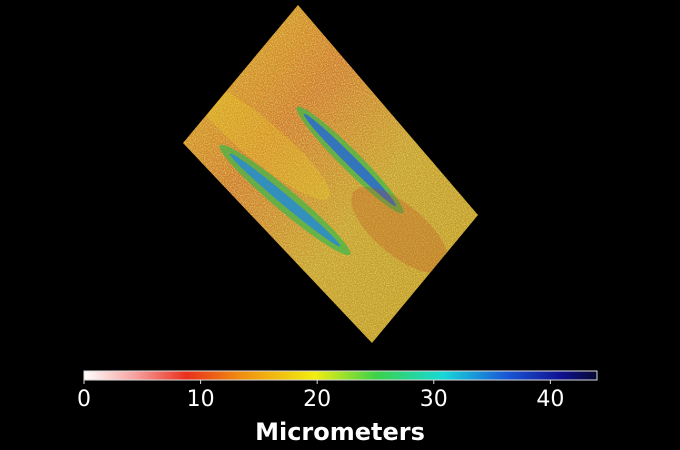 Image resolution: width=680 pixels, height=450 pixels. I want to click on colorbar-label: Micrometers, so click(340, 432).